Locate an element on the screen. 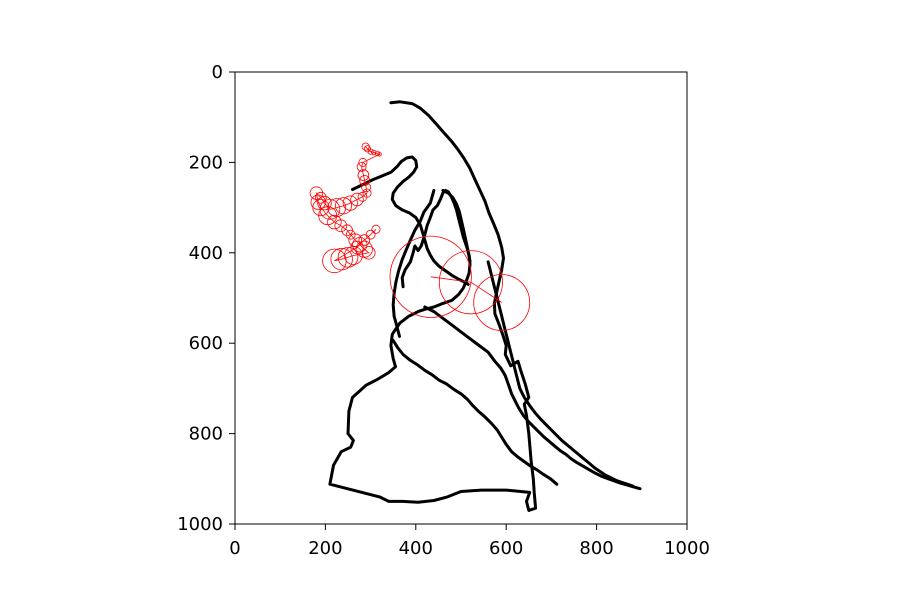  y-tick-label: 0 is located at coordinates (217, 72).